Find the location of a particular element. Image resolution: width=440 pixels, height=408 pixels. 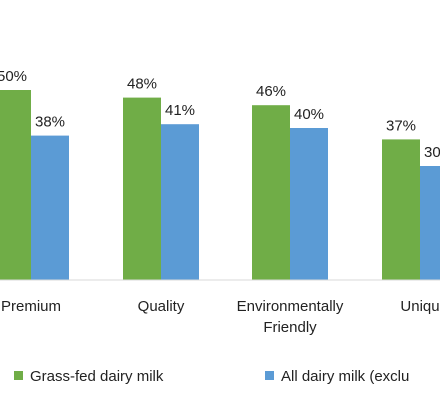

value-label: 41% is located at coordinates (180, 110).